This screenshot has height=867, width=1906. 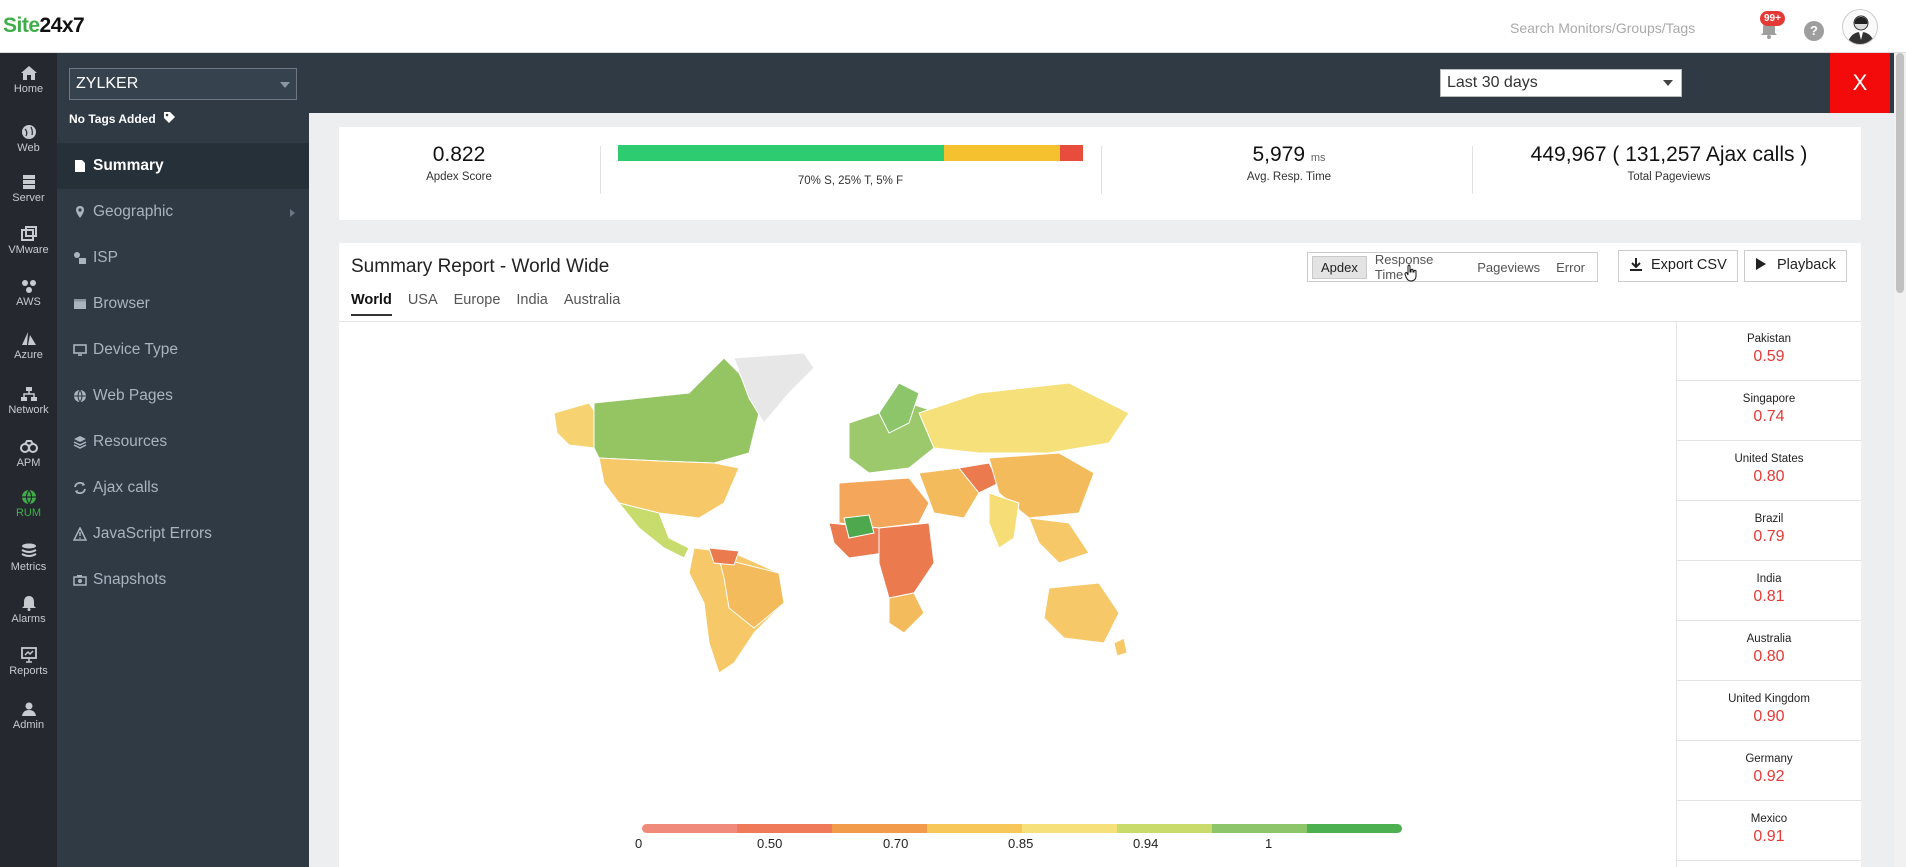 I want to click on time-range-value: Last 30 days, so click(x=1492, y=82).